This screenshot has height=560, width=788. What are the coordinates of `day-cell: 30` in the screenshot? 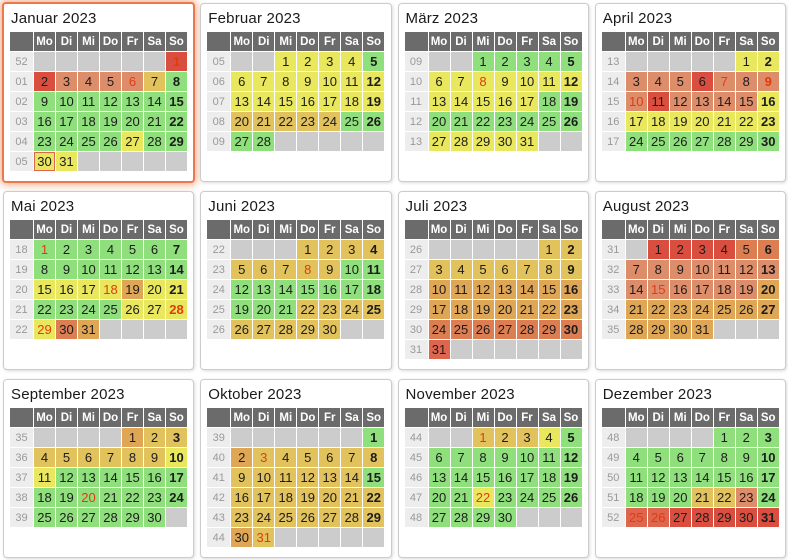 It's located at (154, 517).